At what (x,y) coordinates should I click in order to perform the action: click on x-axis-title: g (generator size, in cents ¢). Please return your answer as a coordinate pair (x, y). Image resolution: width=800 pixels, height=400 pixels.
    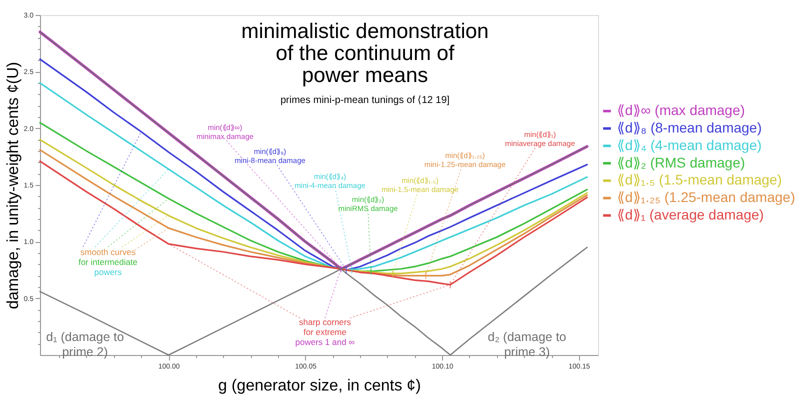
    Looking at the image, I should click on (319, 386).